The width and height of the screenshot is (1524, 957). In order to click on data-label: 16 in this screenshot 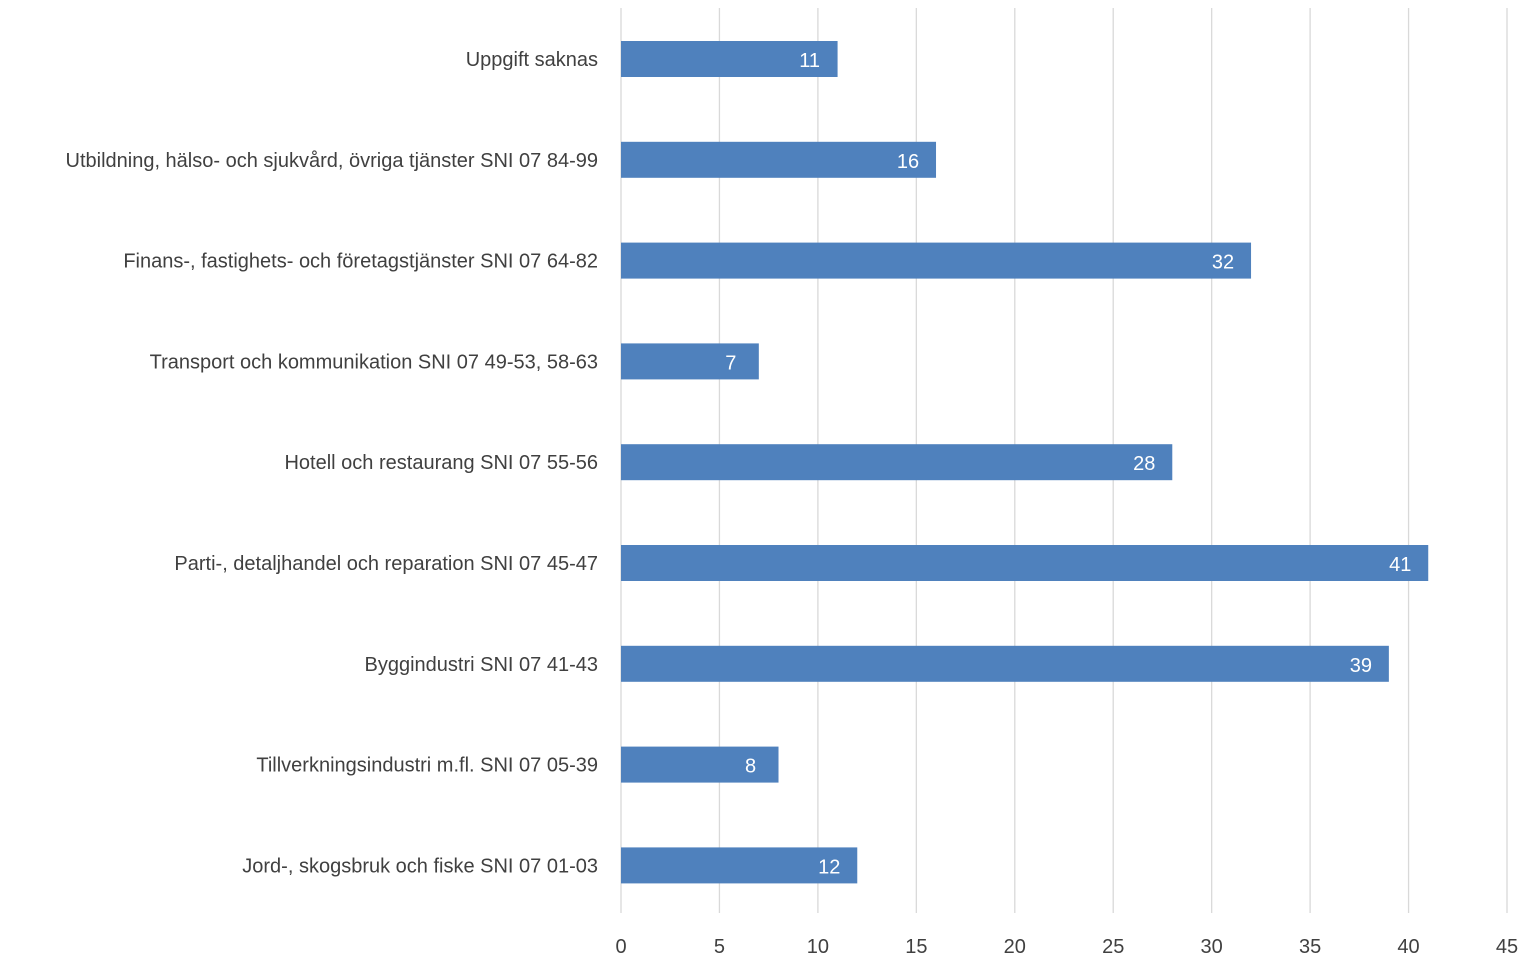, I will do `click(908, 162)`.